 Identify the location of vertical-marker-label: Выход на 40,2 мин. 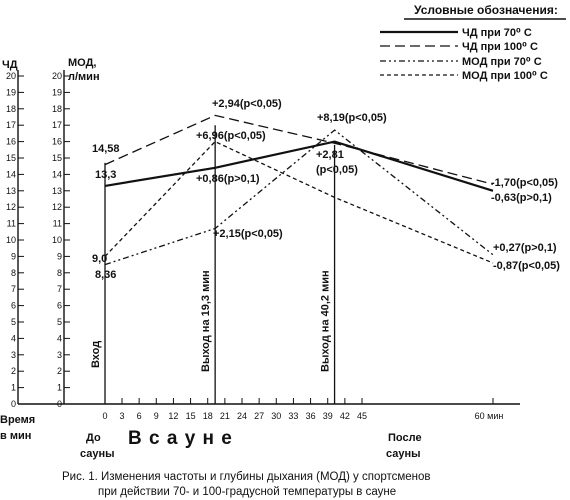
(326, 321).